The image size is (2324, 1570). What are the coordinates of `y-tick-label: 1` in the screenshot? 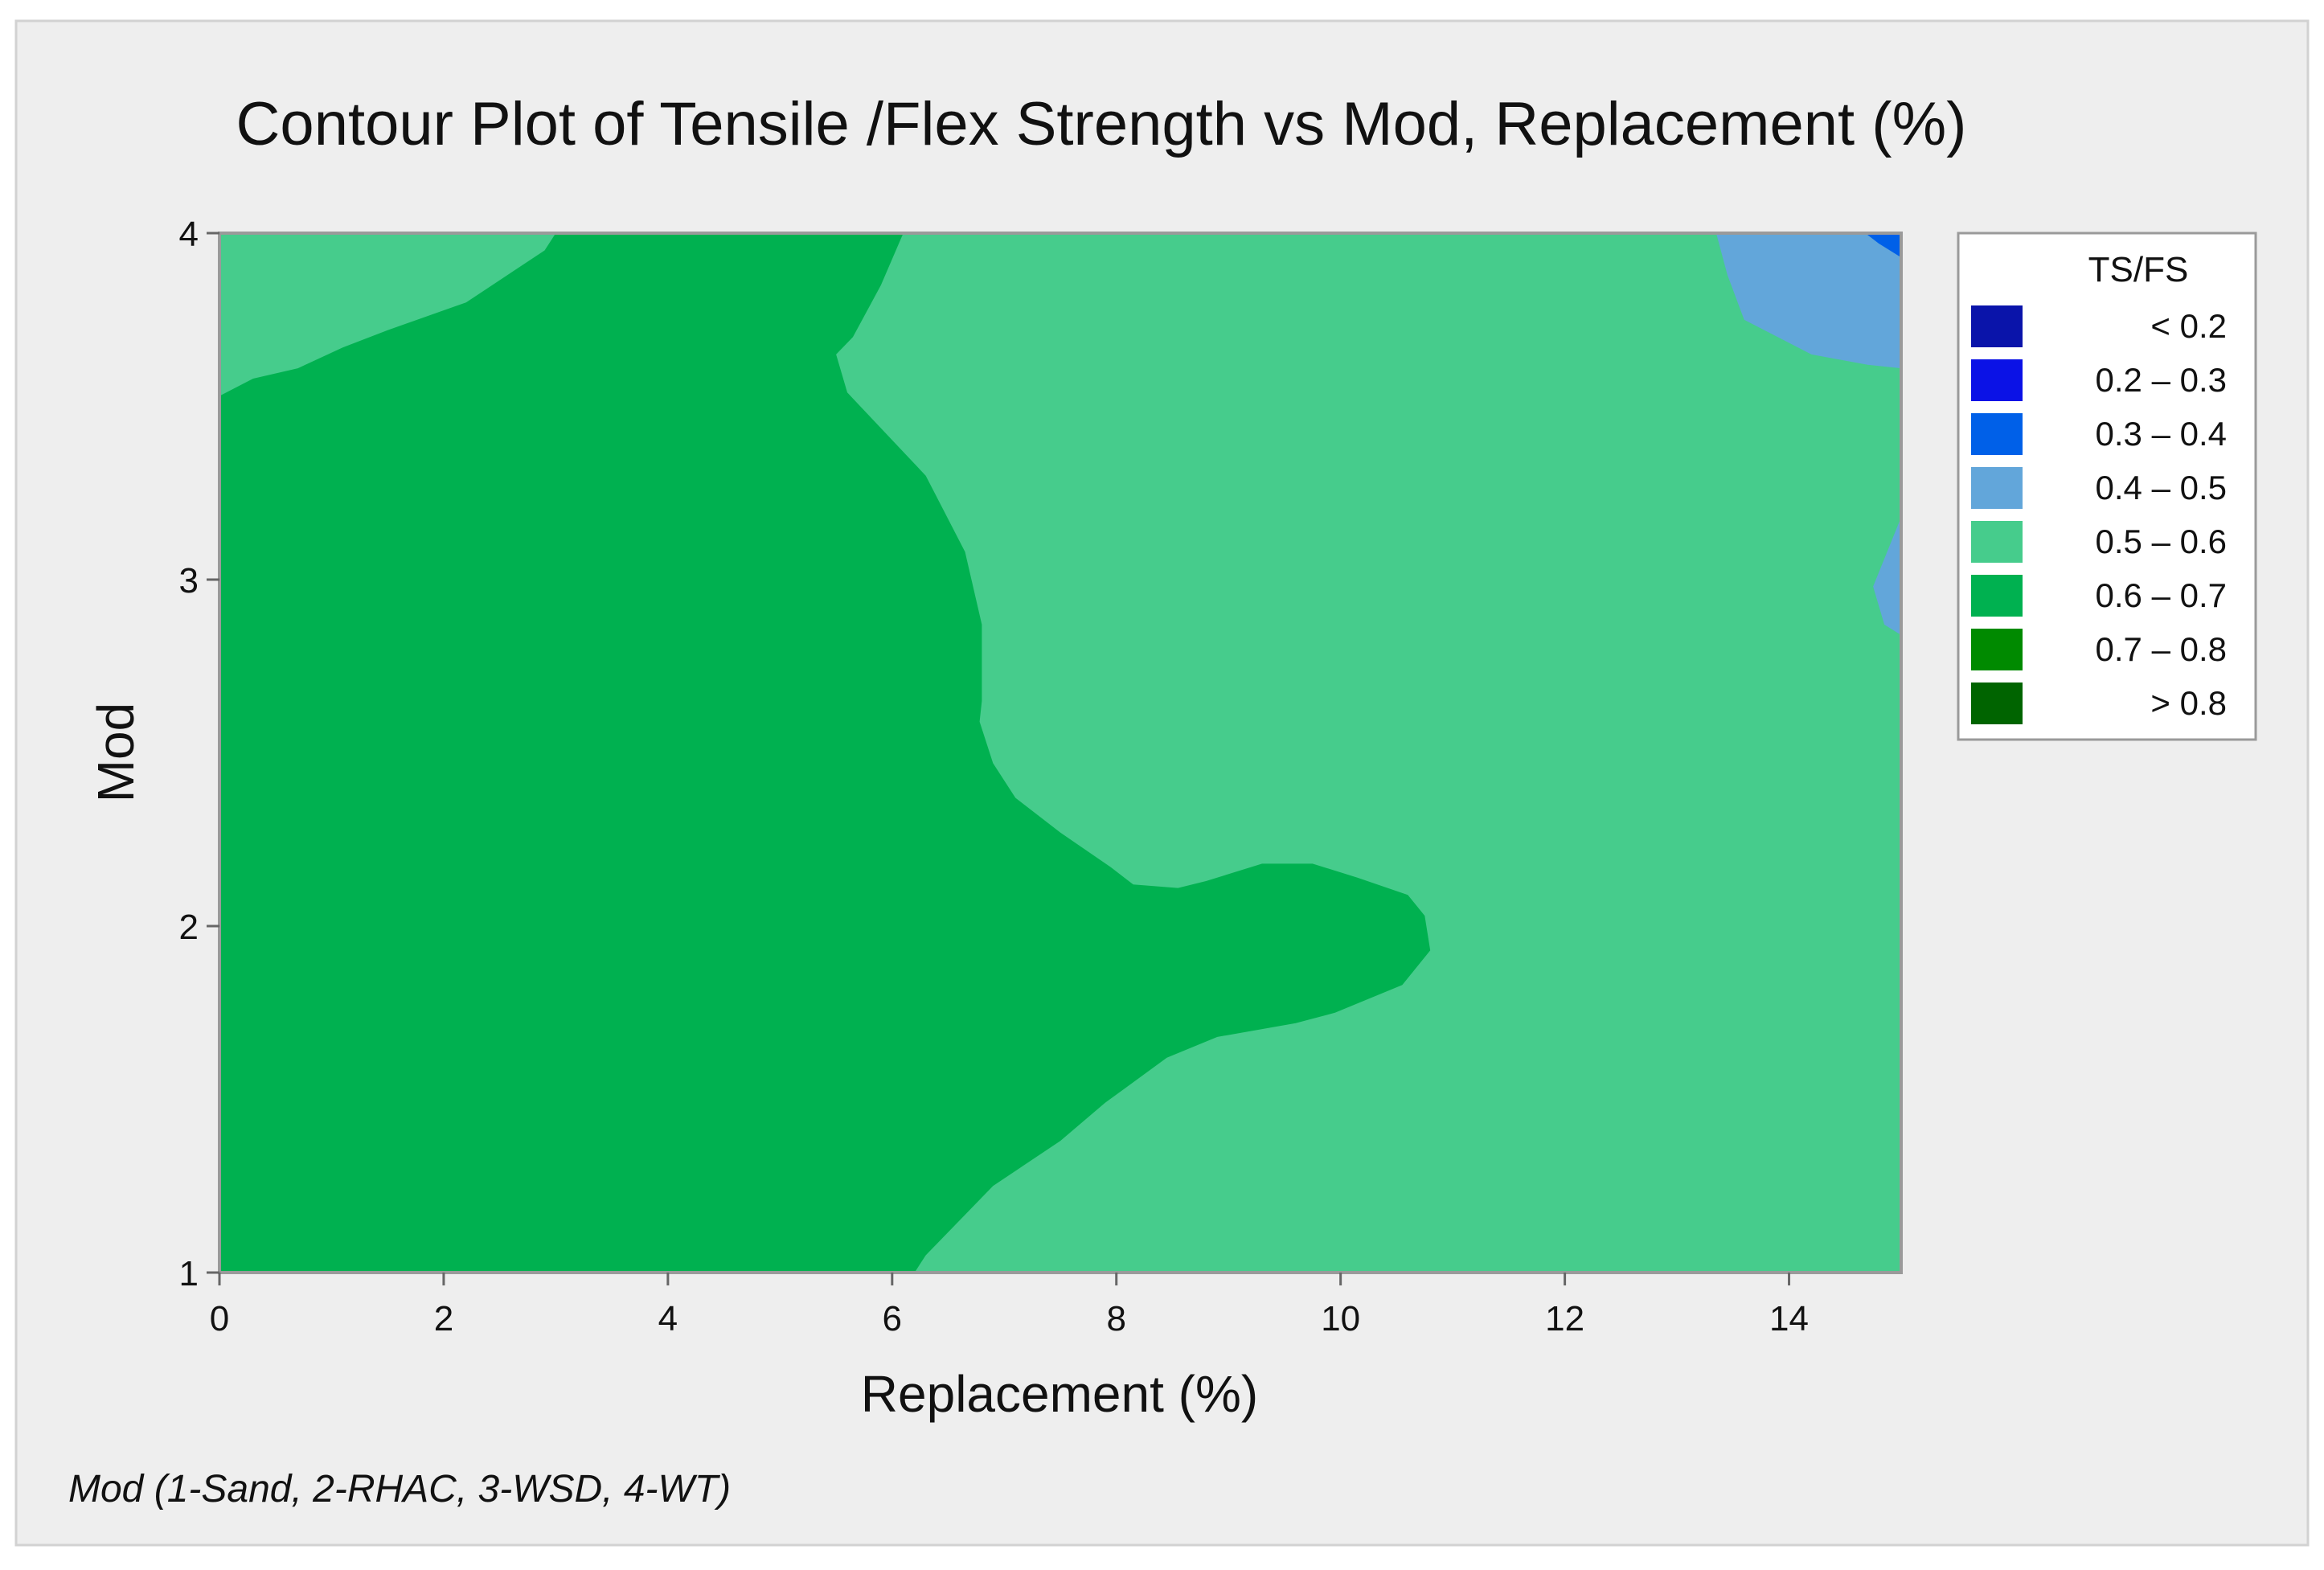 It's located at (189, 1273).